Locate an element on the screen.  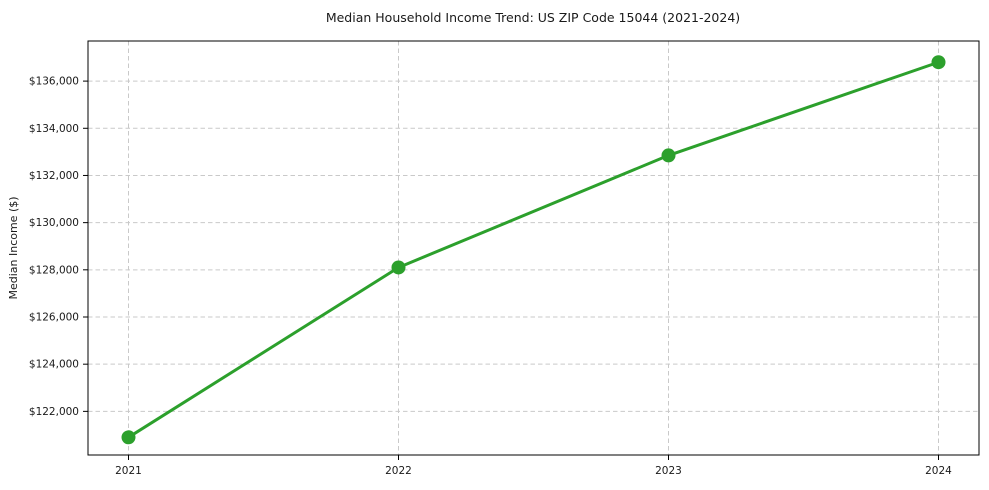
y-tick-label-132000: $132,000 is located at coordinates (54, 176).